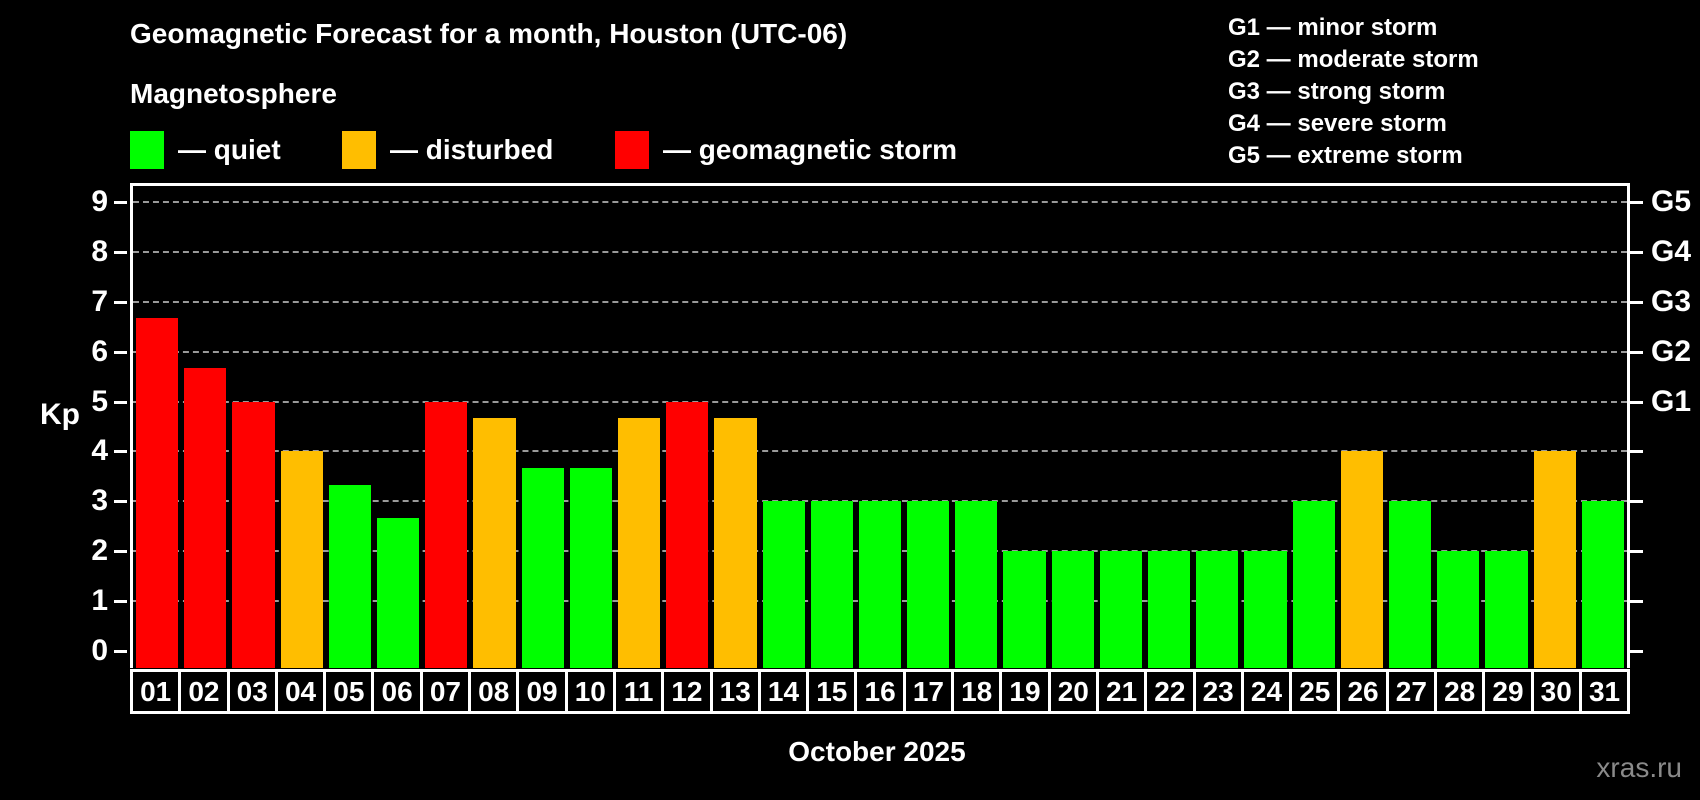  I want to click on watermark: xras.ru, so click(1639, 767).